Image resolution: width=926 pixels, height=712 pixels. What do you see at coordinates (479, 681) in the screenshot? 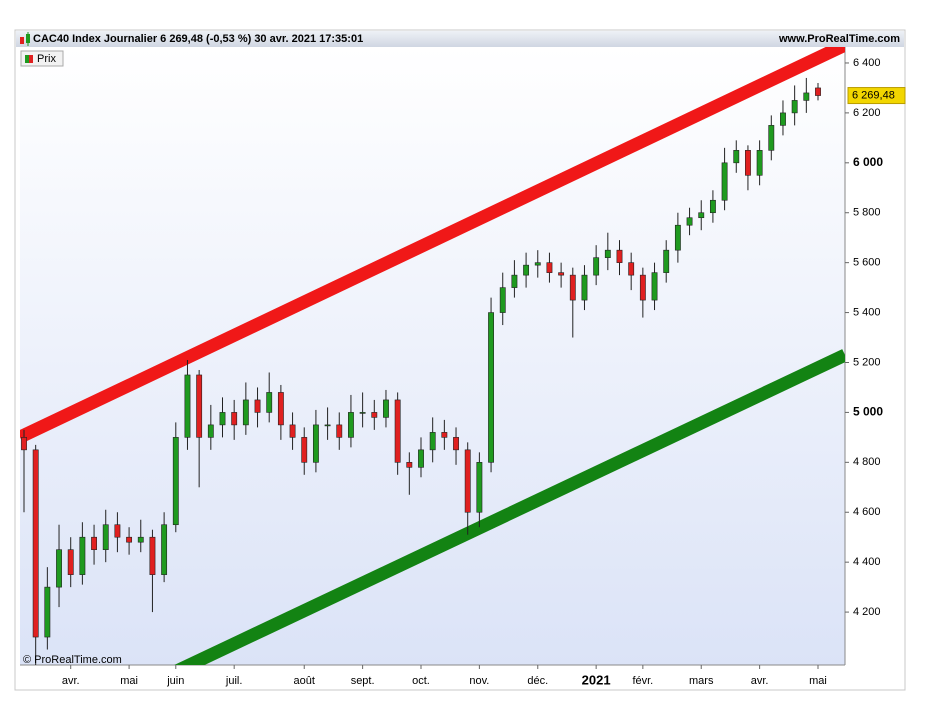
I see `x-tick-label: nov.` at bounding box center [479, 681].